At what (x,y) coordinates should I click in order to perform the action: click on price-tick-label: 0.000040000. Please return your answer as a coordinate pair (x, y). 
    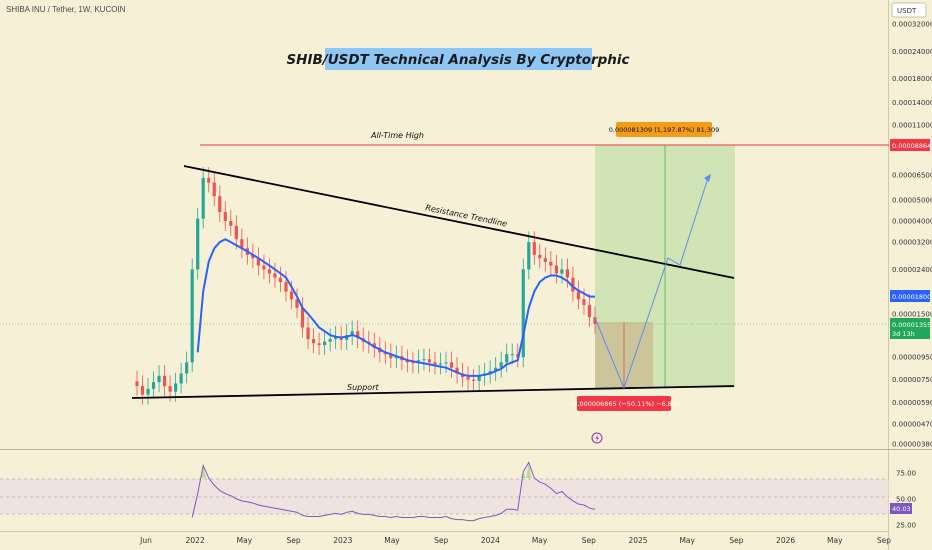
    Looking at the image, I should click on (912, 222).